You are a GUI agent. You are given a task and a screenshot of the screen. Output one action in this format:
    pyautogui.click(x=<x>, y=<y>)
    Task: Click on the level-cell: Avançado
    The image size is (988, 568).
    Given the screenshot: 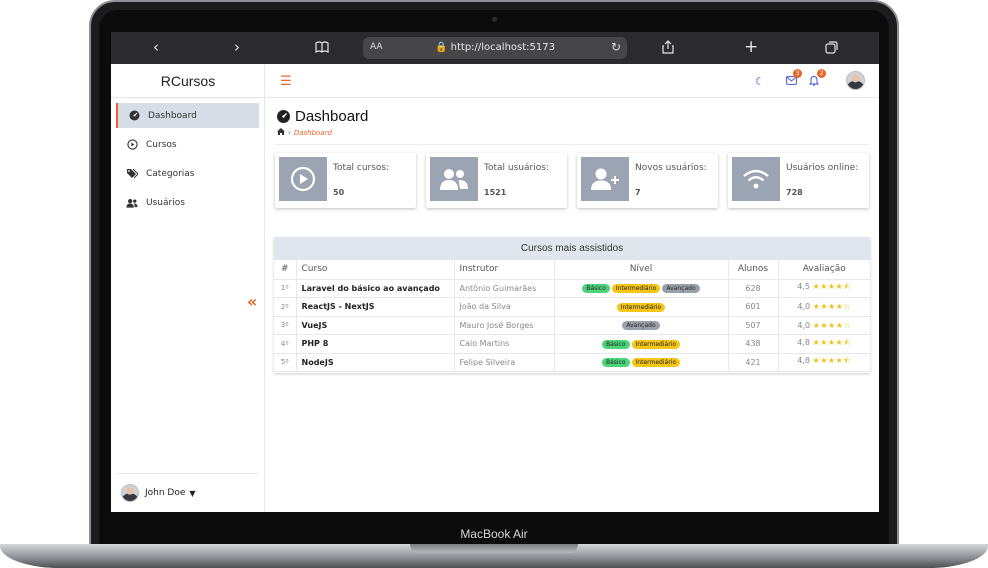 What is the action you would take?
    pyautogui.click(x=641, y=325)
    